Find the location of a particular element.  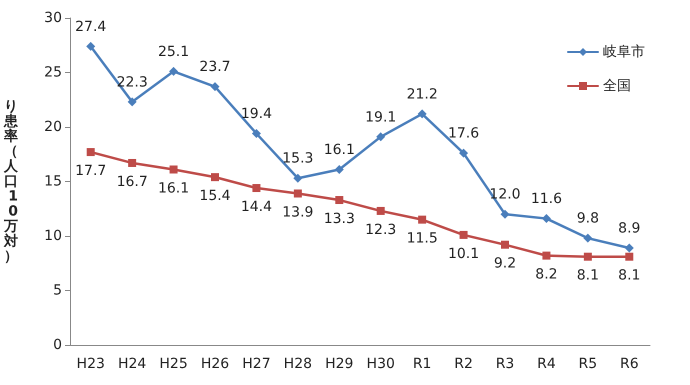

data-label: 17.7 is located at coordinates (90, 171).